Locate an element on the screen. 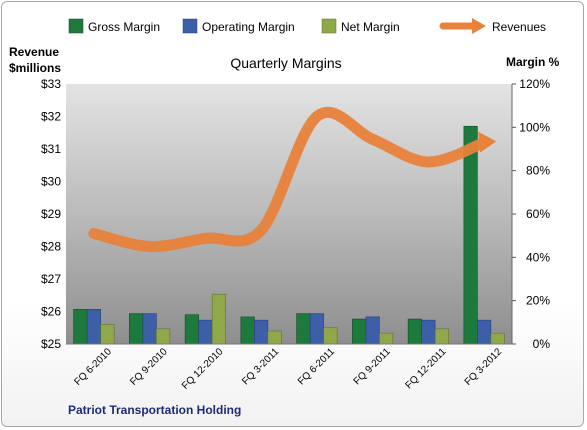  x-tick-label: FQ 6-2011 is located at coordinates (316, 366).